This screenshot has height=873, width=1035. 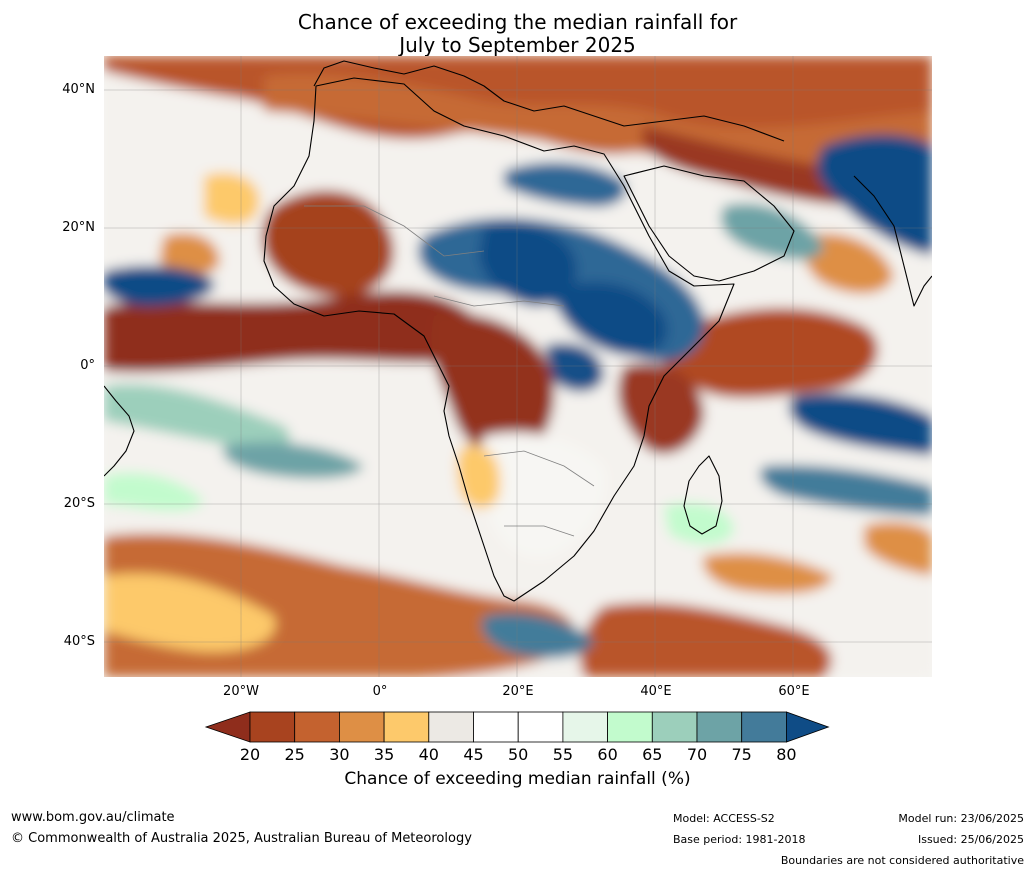 What do you see at coordinates (79, 641) in the screenshot?
I see `lat-tick-40s: 40°S` at bounding box center [79, 641].